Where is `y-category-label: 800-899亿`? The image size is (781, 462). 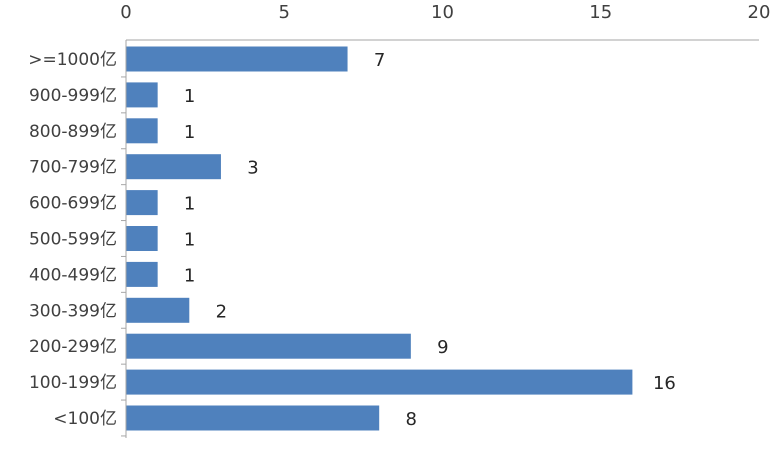 y-category-label: 800-899亿 is located at coordinates (73, 132).